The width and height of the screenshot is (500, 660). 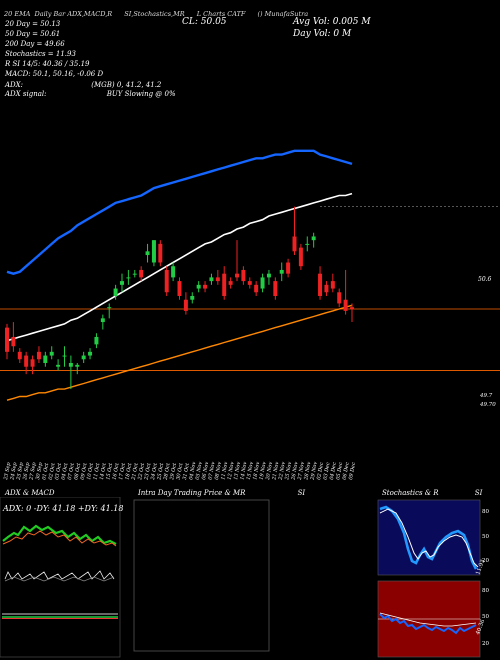 I want to click on adx-macd-values: ADX: 0 -DY: 41.18 +DY: 41.18, so click(x=62, y=508).